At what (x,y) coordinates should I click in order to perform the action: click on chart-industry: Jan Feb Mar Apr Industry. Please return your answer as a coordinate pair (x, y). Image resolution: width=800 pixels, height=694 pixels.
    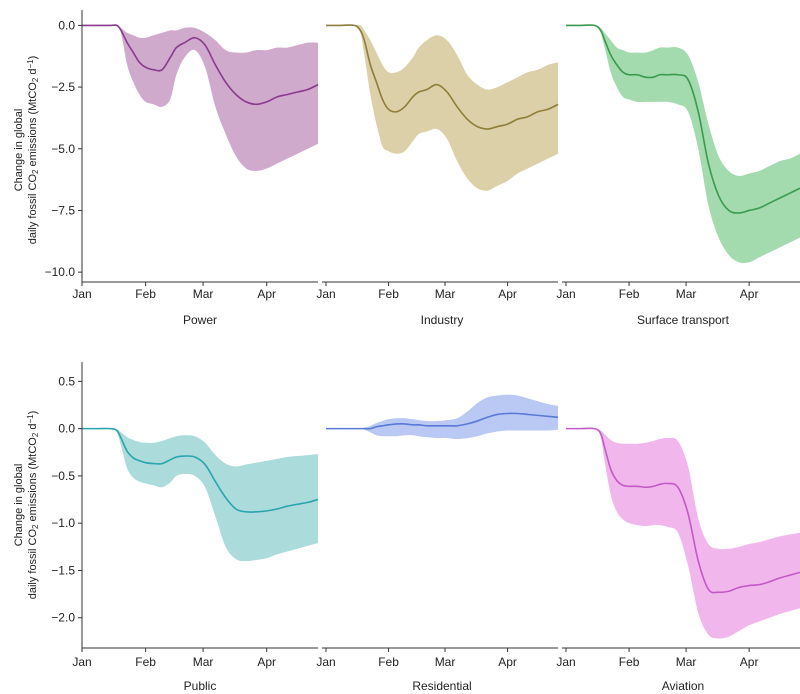
    Looking at the image, I should click on (437, 175).